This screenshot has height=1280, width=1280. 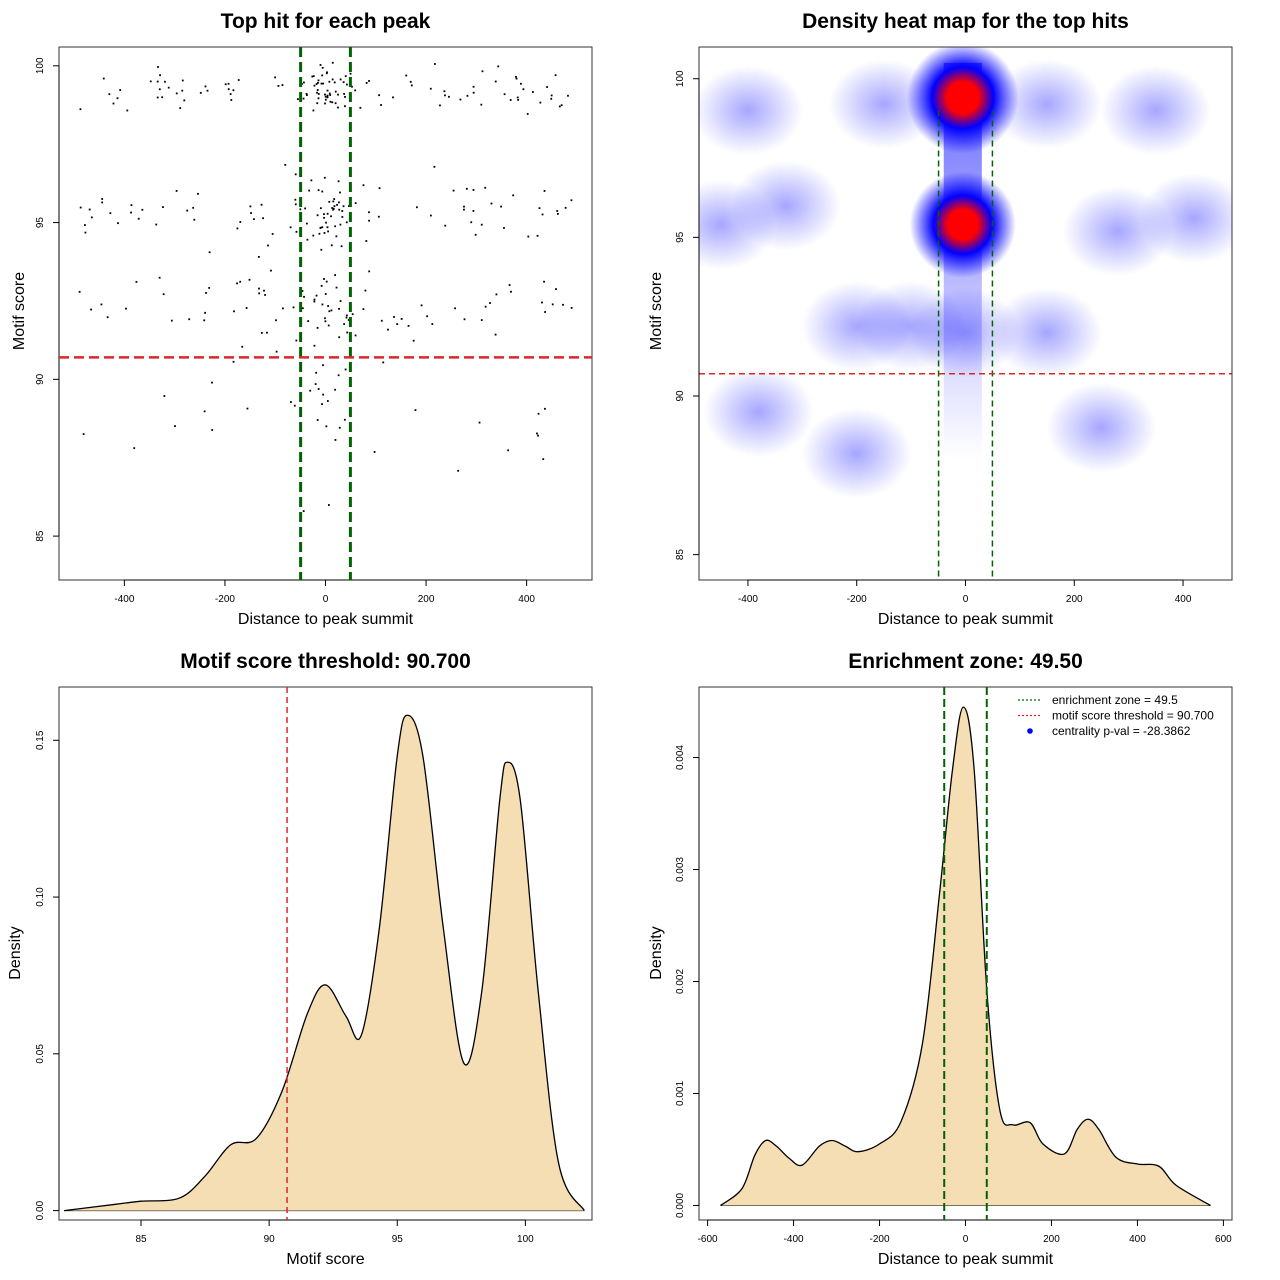 What do you see at coordinates (680, 981) in the screenshot?
I see `y-tick-label: 0.002` at bounding box center [680, 981].